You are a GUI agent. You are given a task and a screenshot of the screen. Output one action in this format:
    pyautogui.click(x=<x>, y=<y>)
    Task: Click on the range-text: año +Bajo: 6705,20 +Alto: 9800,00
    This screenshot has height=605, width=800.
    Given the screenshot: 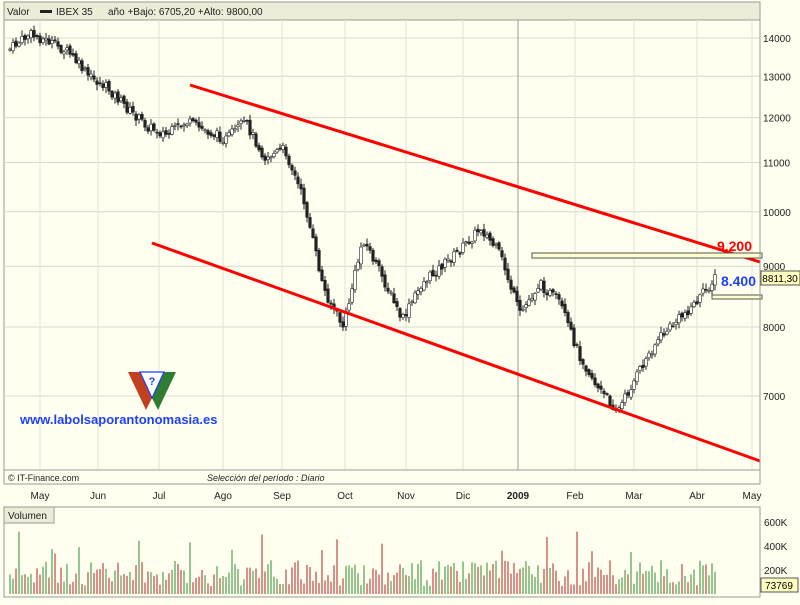 What is the action you would take?
    pyautogui.click(x=185, y=12)
    